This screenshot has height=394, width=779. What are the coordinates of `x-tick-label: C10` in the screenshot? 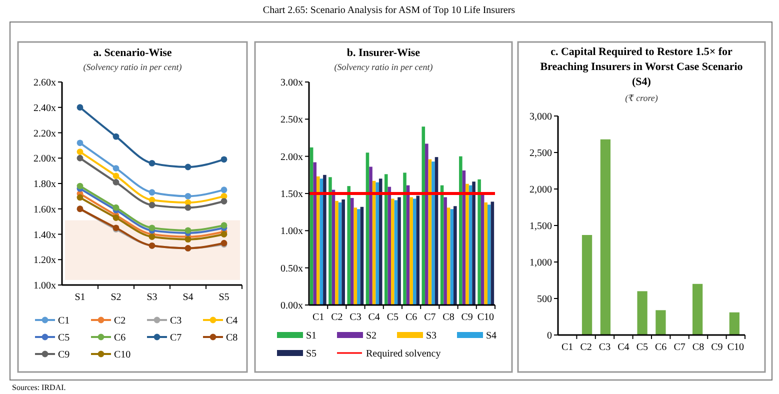 It's located at (485, 317).